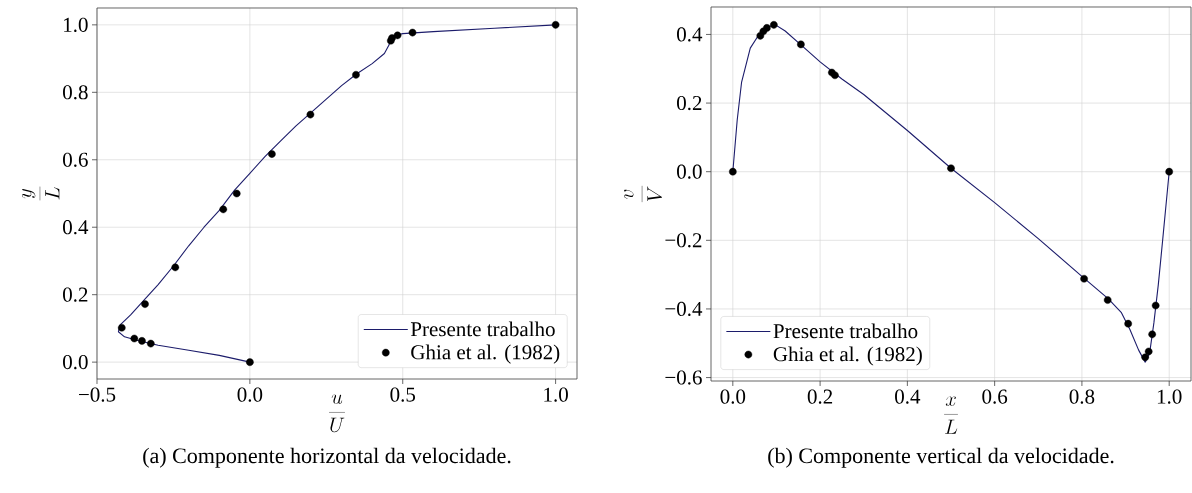  Describe the element at coordinates (75, 159) in the screenshot. I see `y-tick-label: 0.6` at that location.